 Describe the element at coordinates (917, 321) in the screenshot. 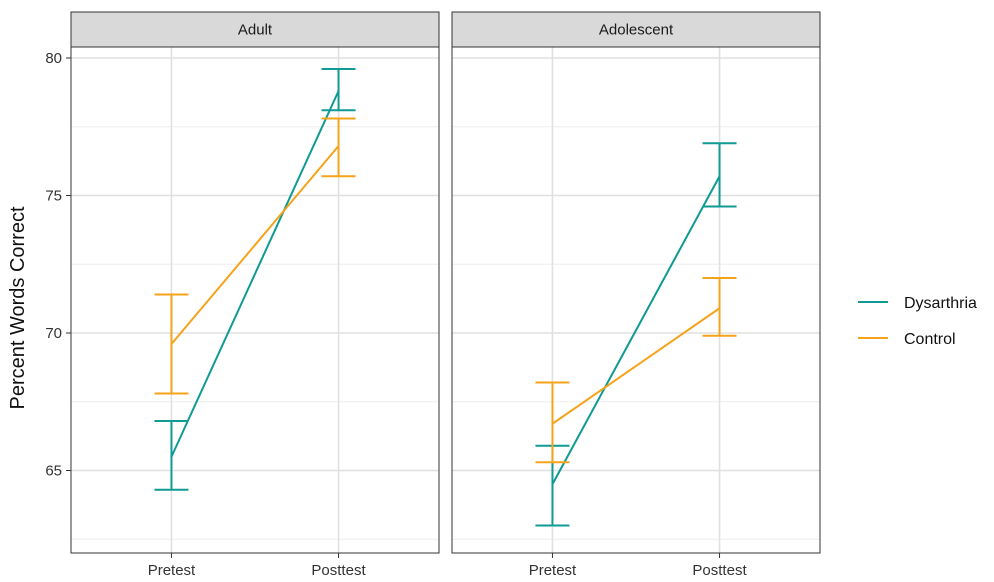

I see `legend: Dysarthria Control` at that location.